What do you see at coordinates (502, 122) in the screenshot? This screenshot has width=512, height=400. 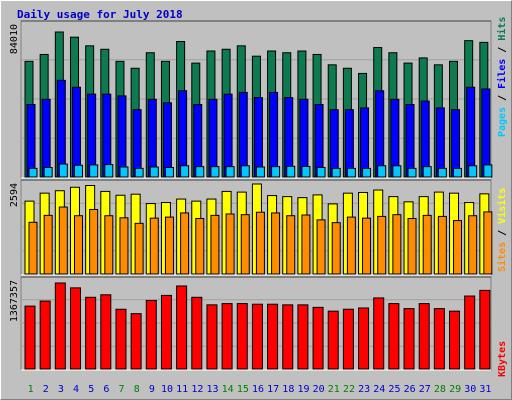 I see `legend-entry: Pages` at bounding box center [502, 122].